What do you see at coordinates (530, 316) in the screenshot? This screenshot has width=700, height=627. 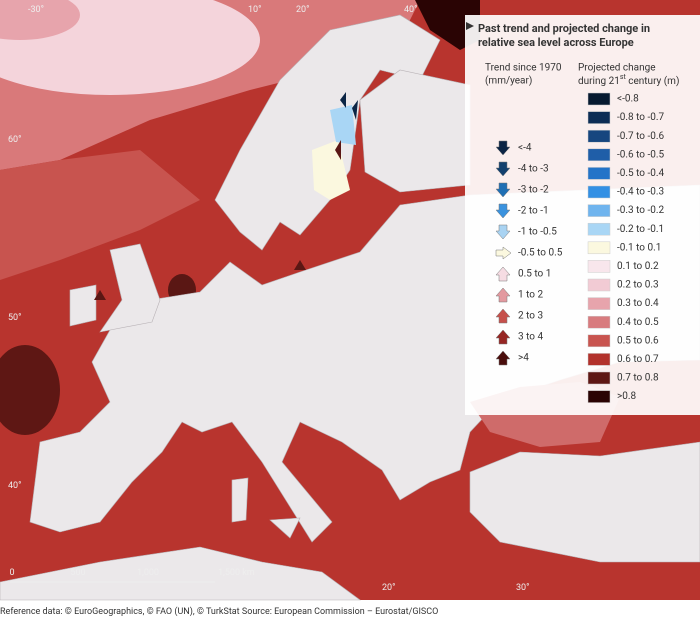 I see `trend-label: 2 to 3` at bounding box center [530, 316].